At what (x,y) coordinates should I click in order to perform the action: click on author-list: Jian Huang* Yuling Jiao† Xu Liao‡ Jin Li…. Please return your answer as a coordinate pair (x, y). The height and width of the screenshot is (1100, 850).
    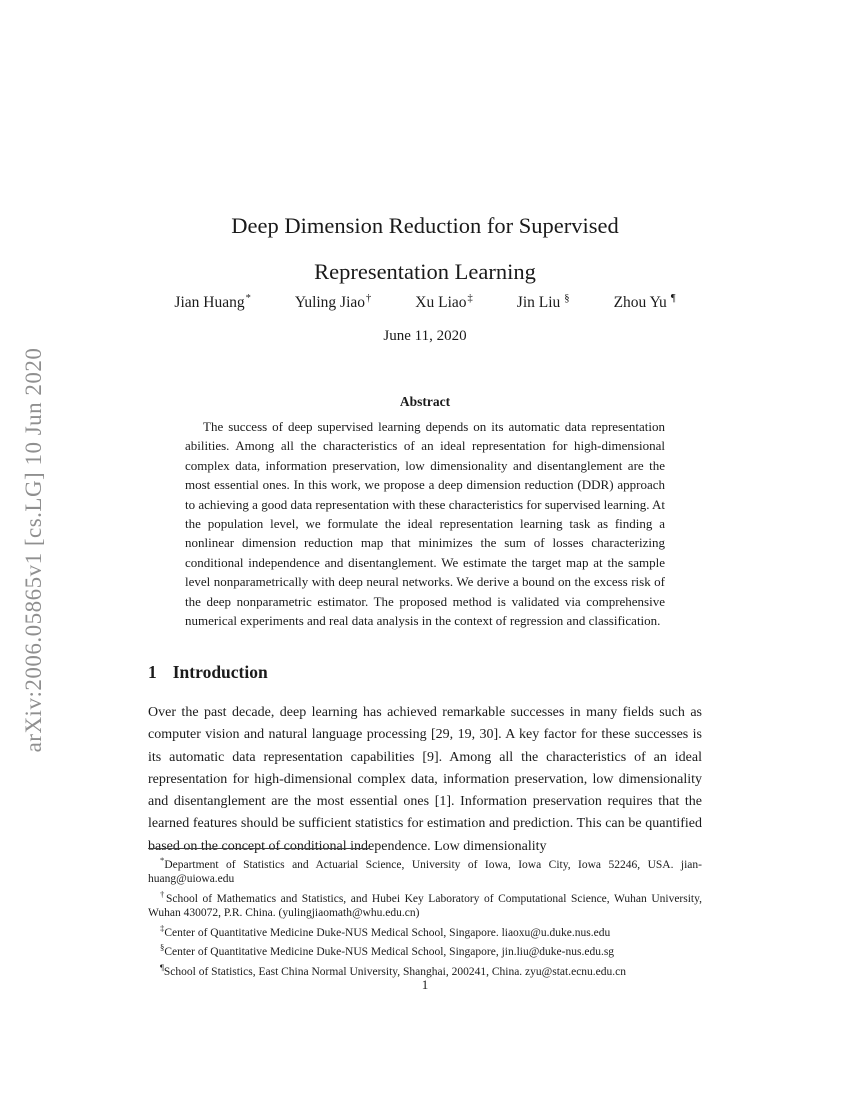
    Looking at the image, I should click on (425, 302).